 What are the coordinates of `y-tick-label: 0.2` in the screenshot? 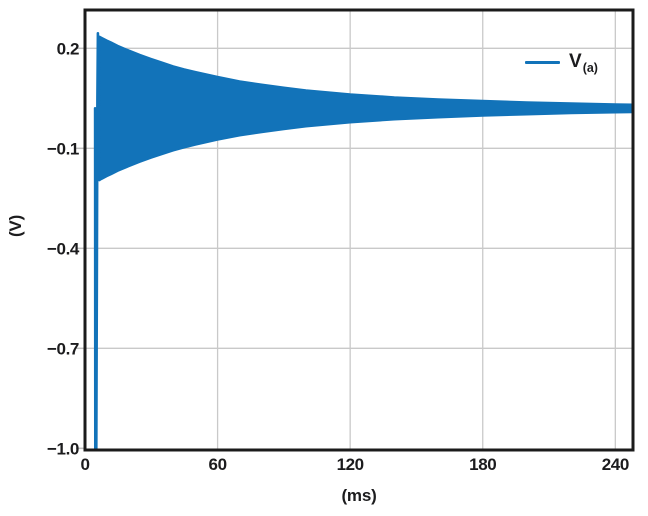 It's located at (68, 48).